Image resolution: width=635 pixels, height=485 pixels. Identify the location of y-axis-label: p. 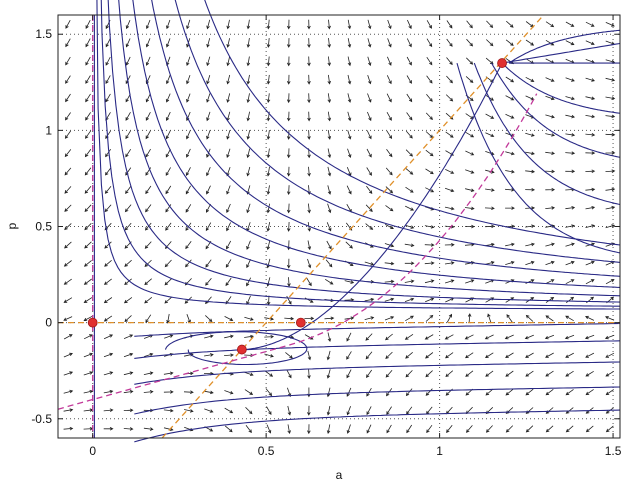
(12, 225).